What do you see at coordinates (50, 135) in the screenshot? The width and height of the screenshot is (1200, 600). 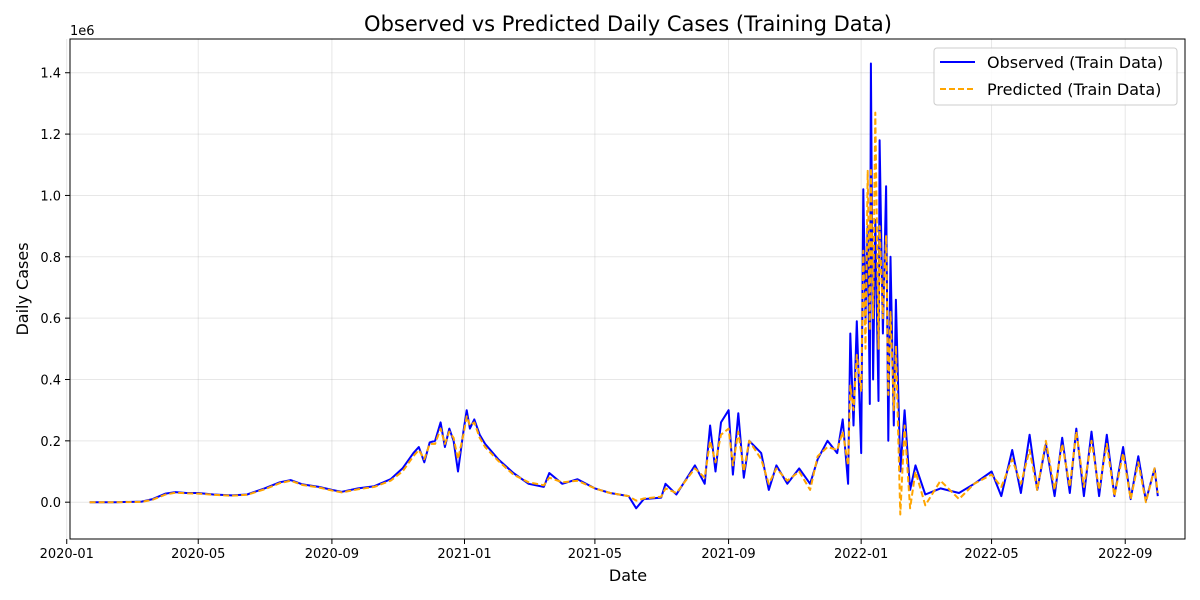 I see `y-tick-label: 1.2` at bounding box center [50, 135].